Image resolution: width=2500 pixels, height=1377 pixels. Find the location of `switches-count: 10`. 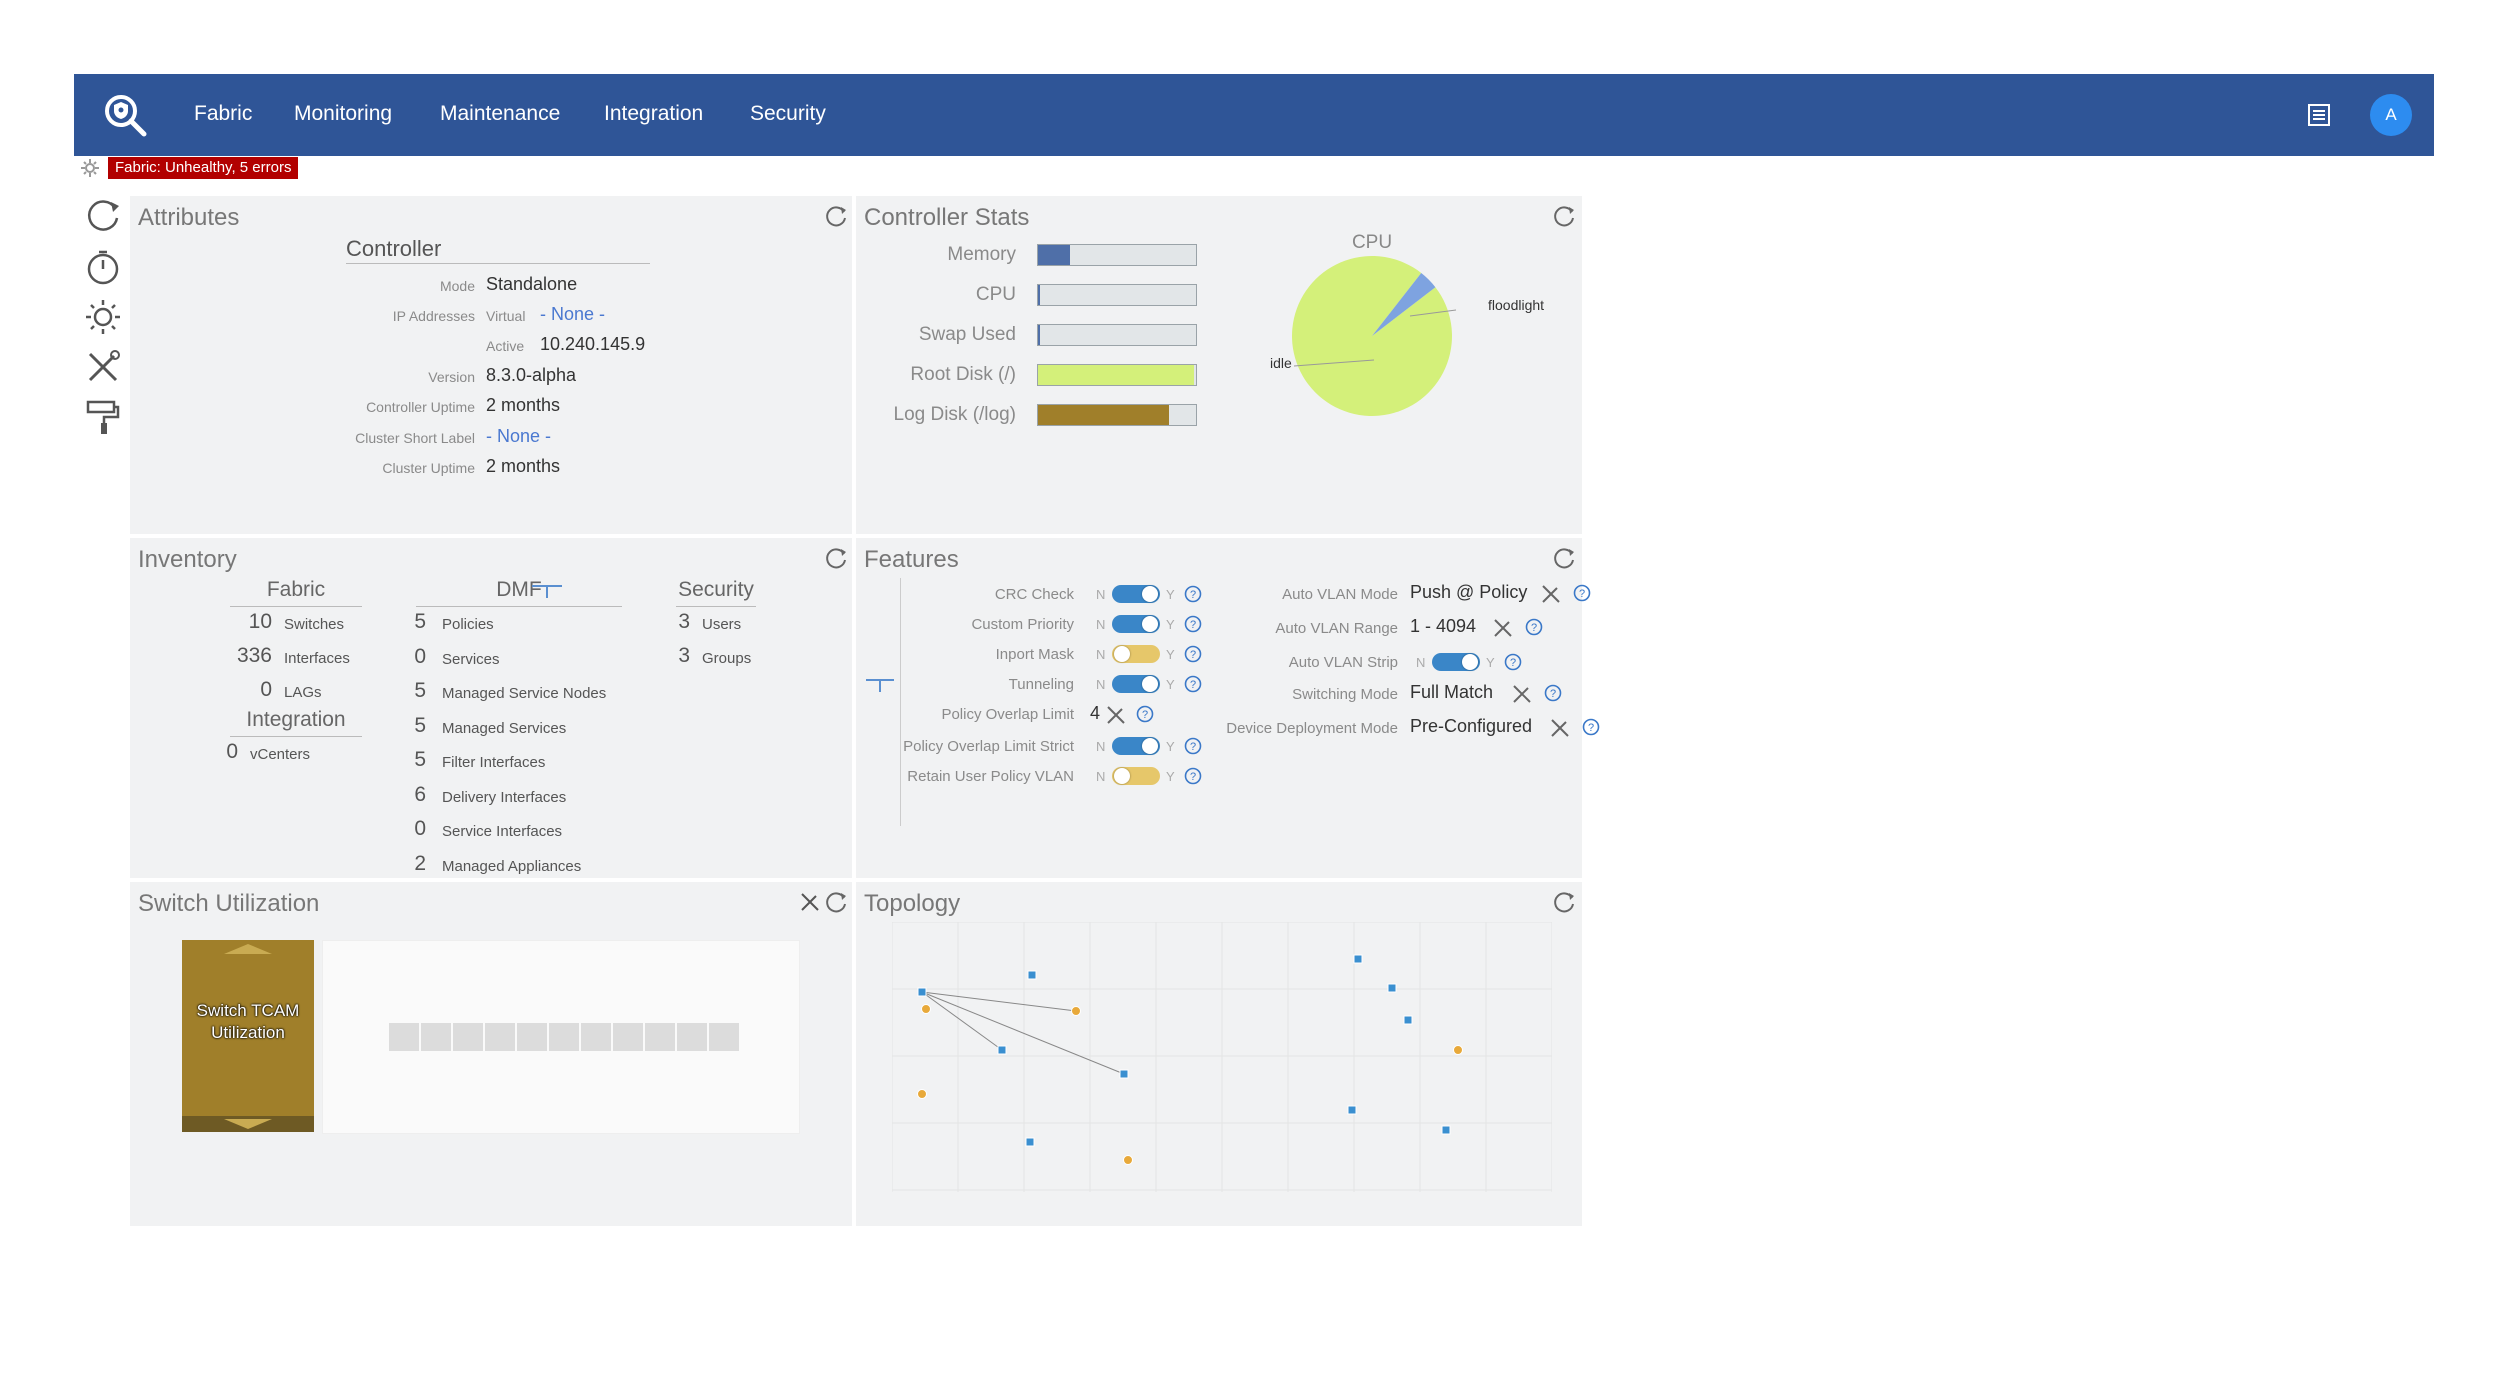

switches-count: 10 is located at coordinates (260, 621).